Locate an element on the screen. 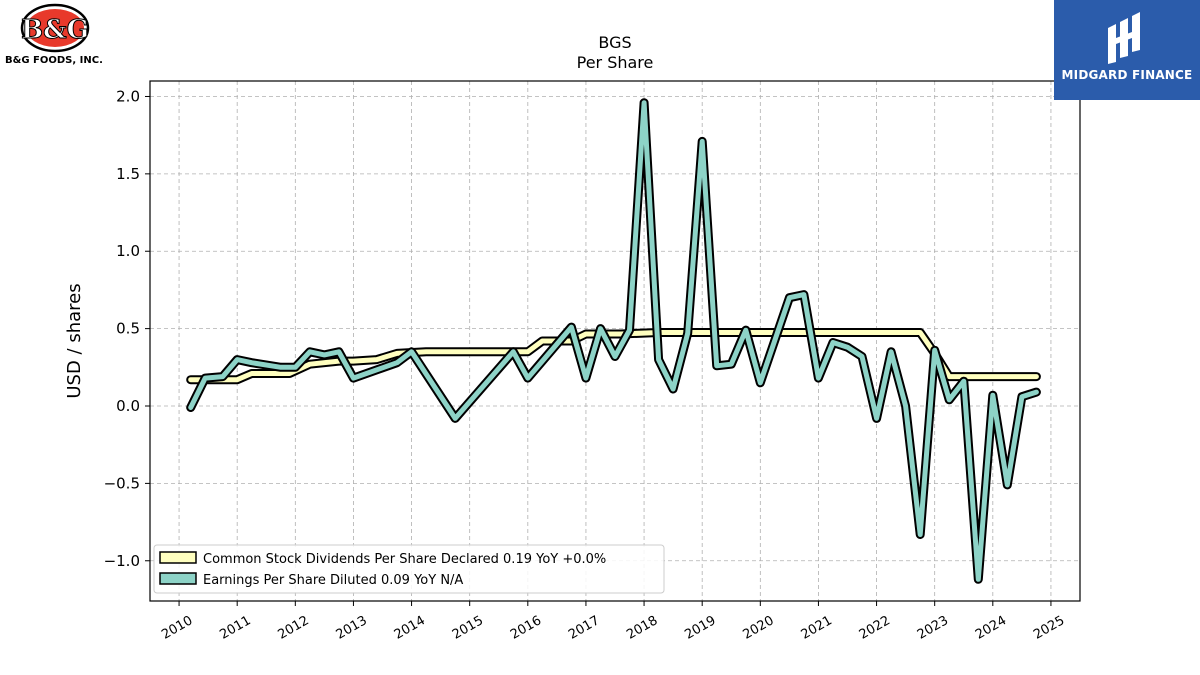 The width and height of the screenshot is (1200, 675). legend-box is located at coordinates (409, 569).